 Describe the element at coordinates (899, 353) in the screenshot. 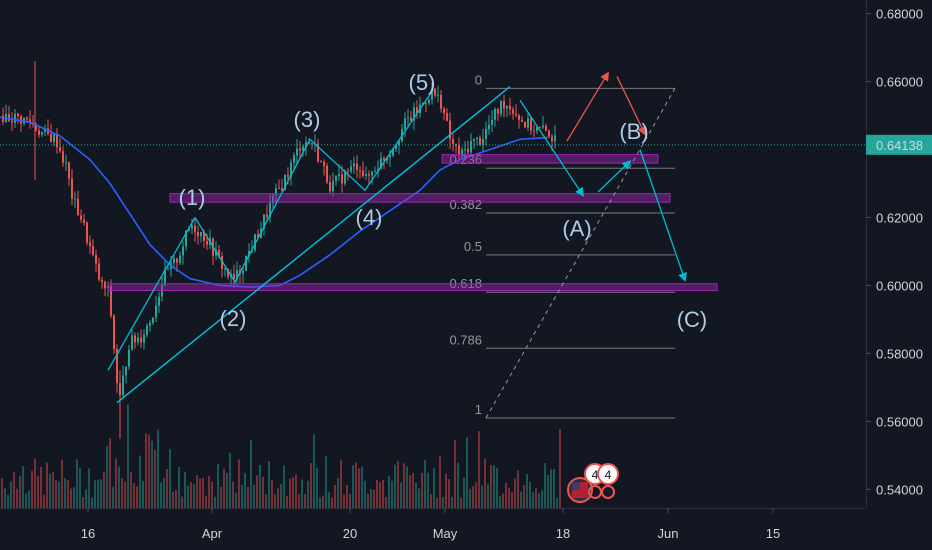

I see `y-tick-label: 0.58000` at that location.